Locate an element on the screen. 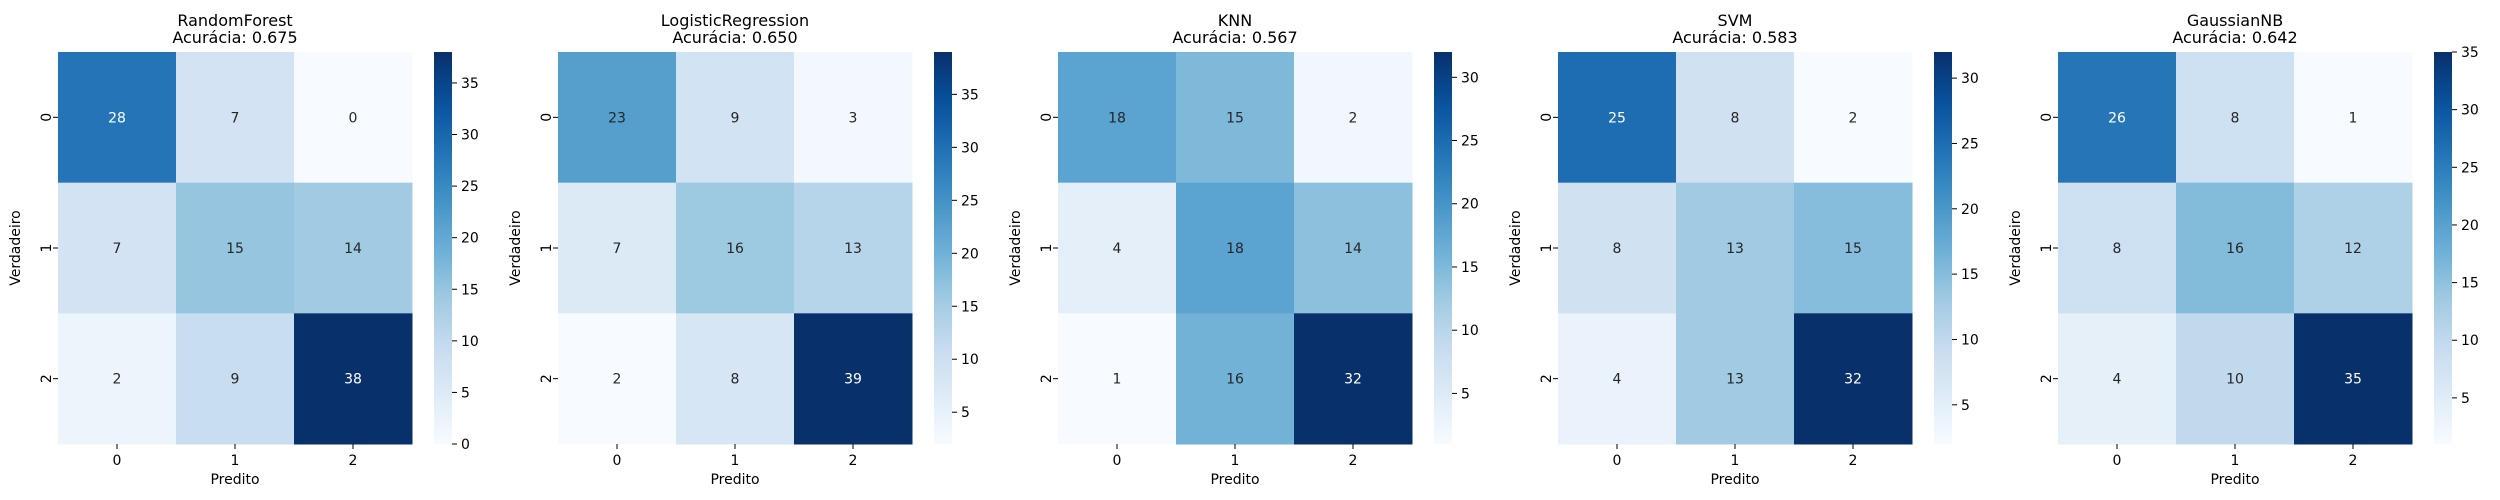 The width and height of the screenshot is (2500, 500). cell-value-label: 26 is located at coordinates (2117, 118).